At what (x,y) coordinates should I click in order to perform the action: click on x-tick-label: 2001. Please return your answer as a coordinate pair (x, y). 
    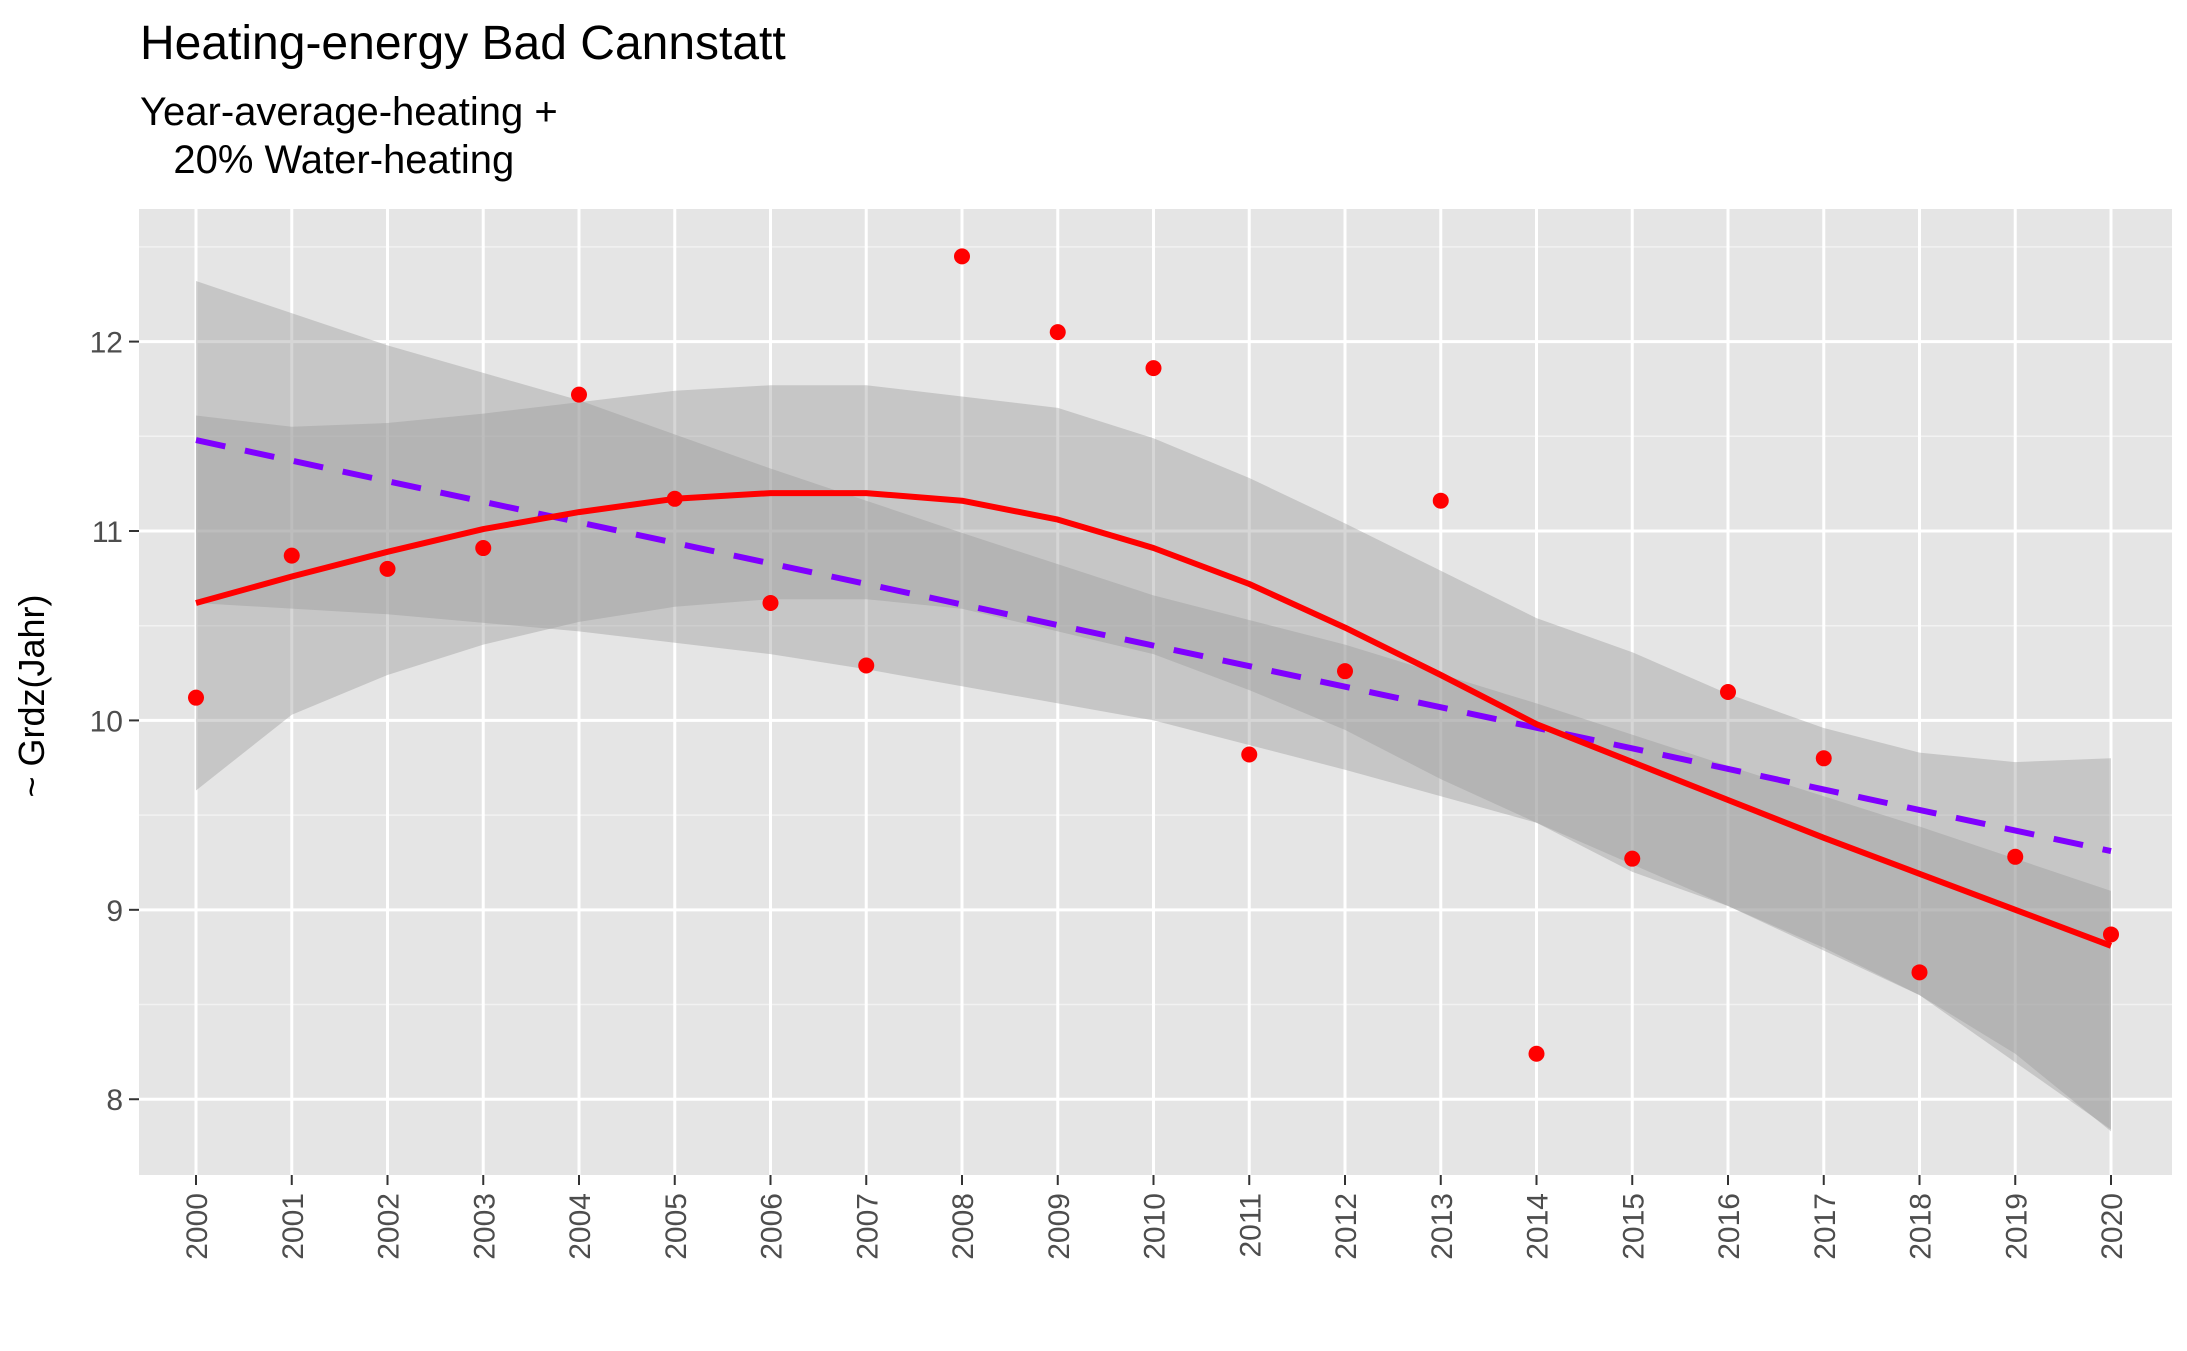
    Looking at the image, I should click on (293, 1226).